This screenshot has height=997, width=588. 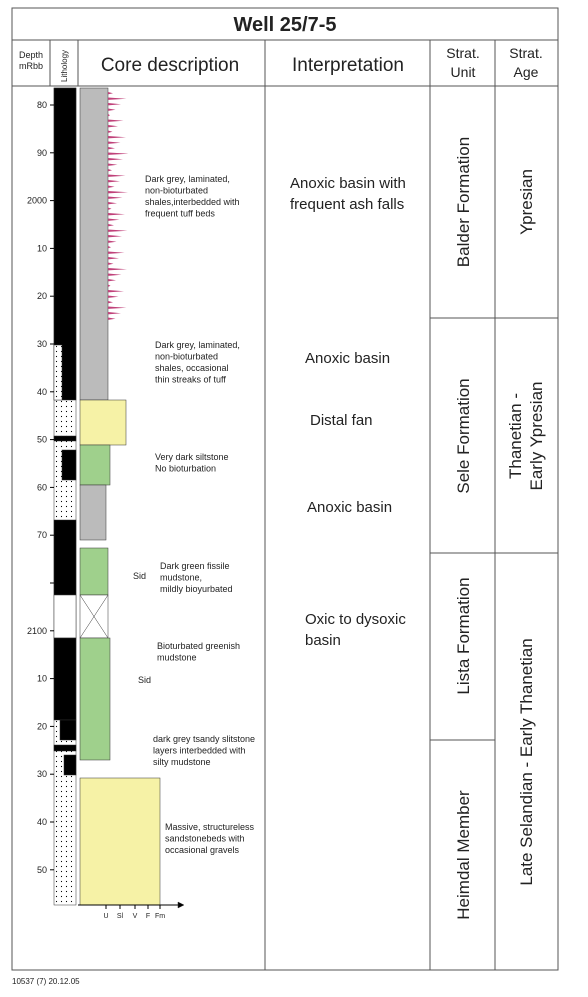 I want to click on interpretation: Anoxic basin with, so click(x=348, y=183).